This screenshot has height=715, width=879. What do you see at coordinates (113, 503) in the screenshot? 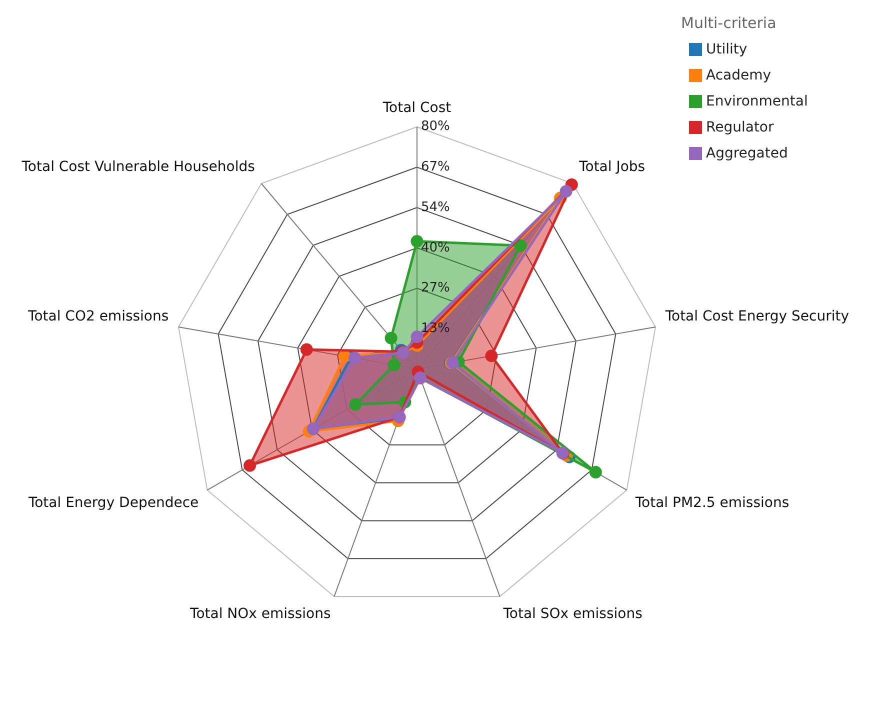
I see `spoke-label: Total Energy Dependece` at bounding box center [113, 503].